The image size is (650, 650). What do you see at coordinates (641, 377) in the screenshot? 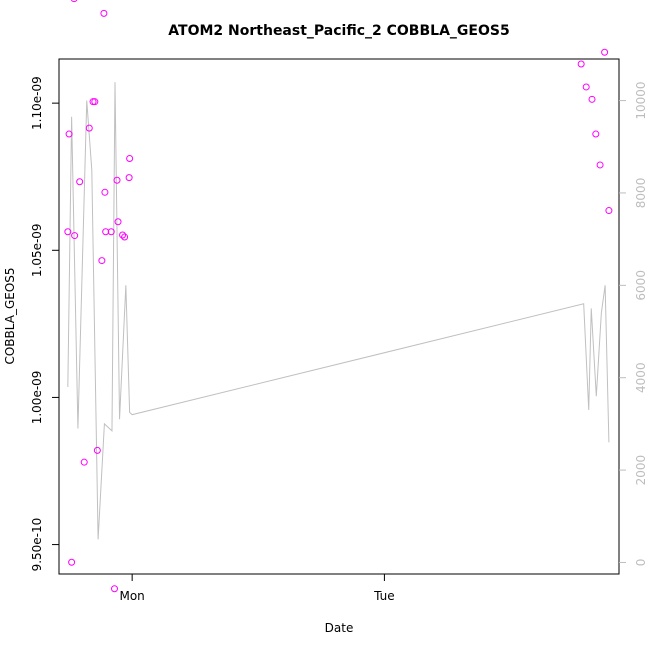
I see `right-y-tick-label: 4000` at bounding box center [641, 377].